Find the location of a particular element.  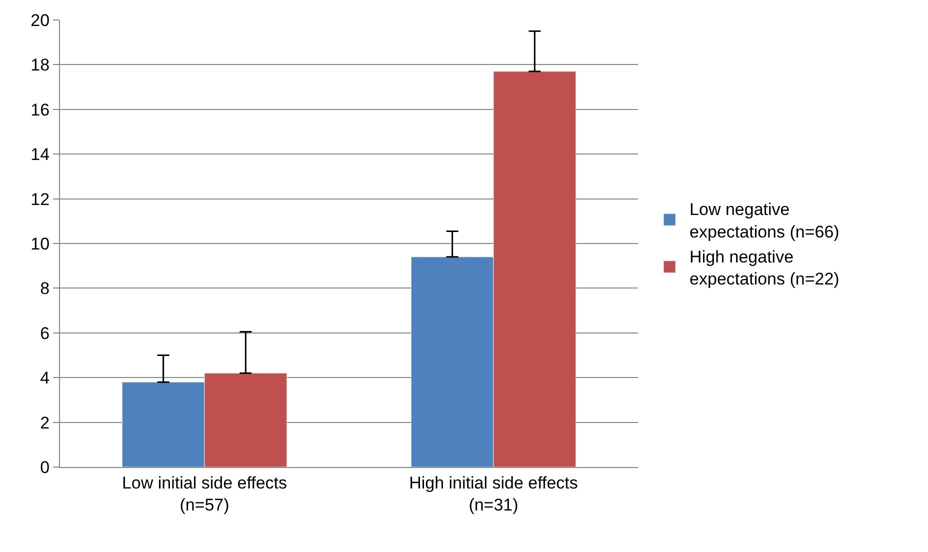

y-tick-label: 4 is located at coordinates (45, 378).